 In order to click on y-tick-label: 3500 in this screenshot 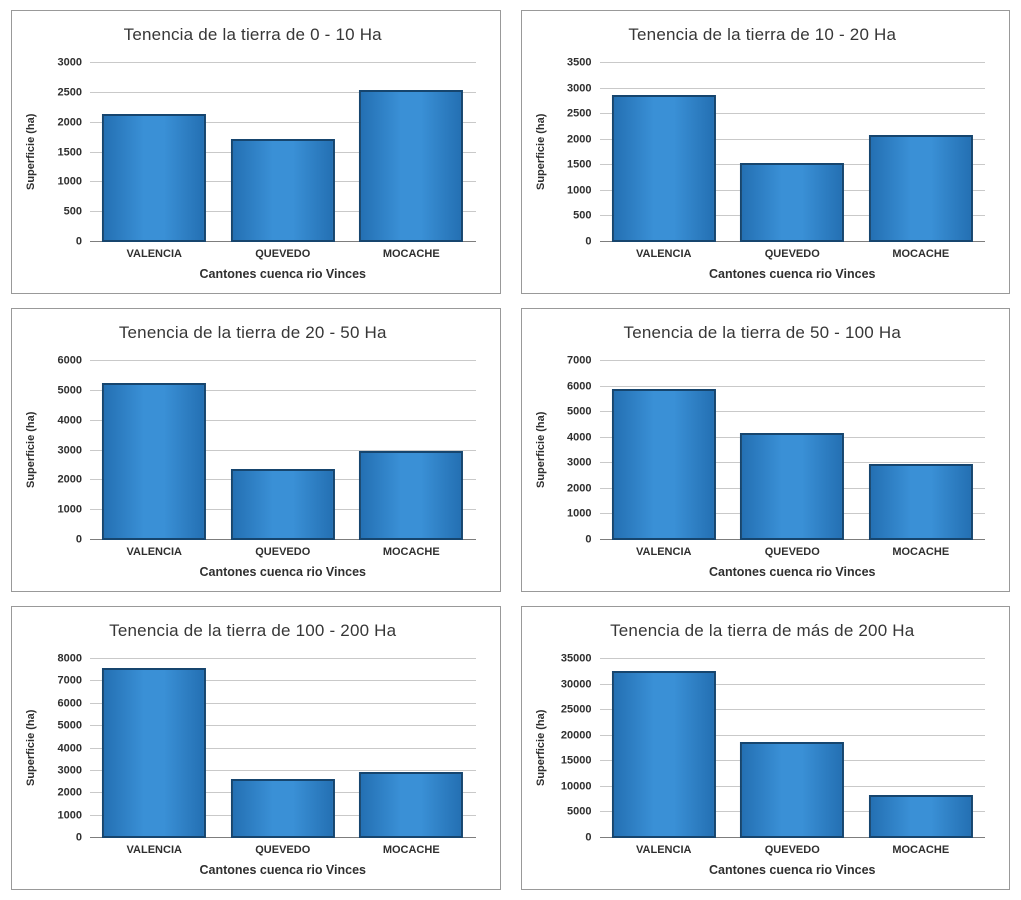, I will do `click(579, 62)`.